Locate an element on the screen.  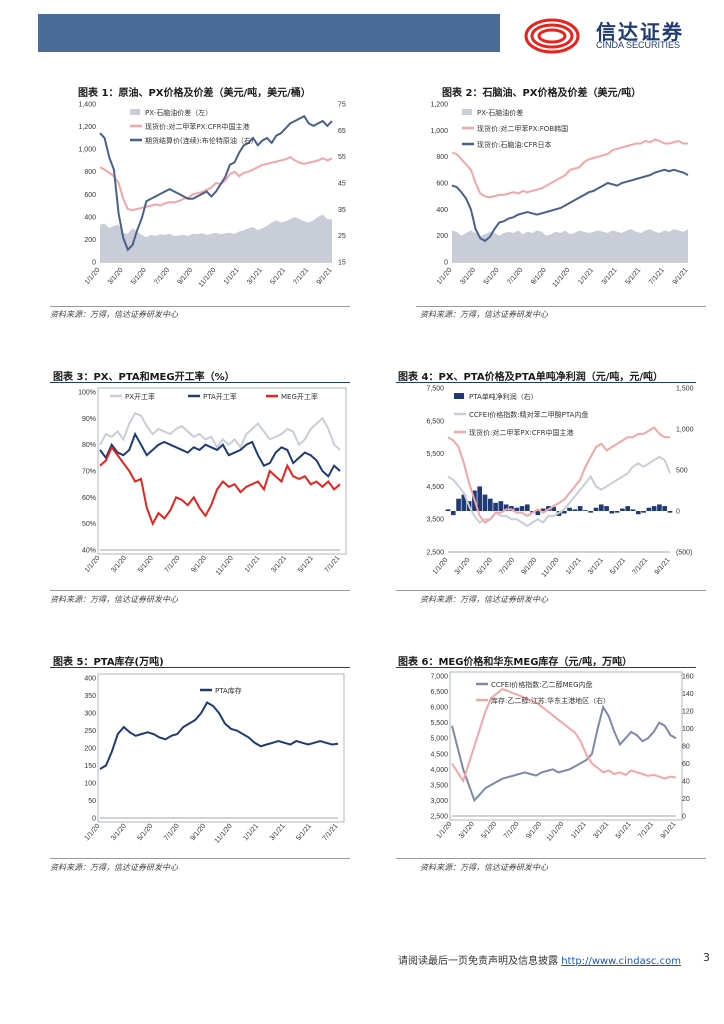
x-tick-label: 3/1/20 is located at coordinates (116, 276).